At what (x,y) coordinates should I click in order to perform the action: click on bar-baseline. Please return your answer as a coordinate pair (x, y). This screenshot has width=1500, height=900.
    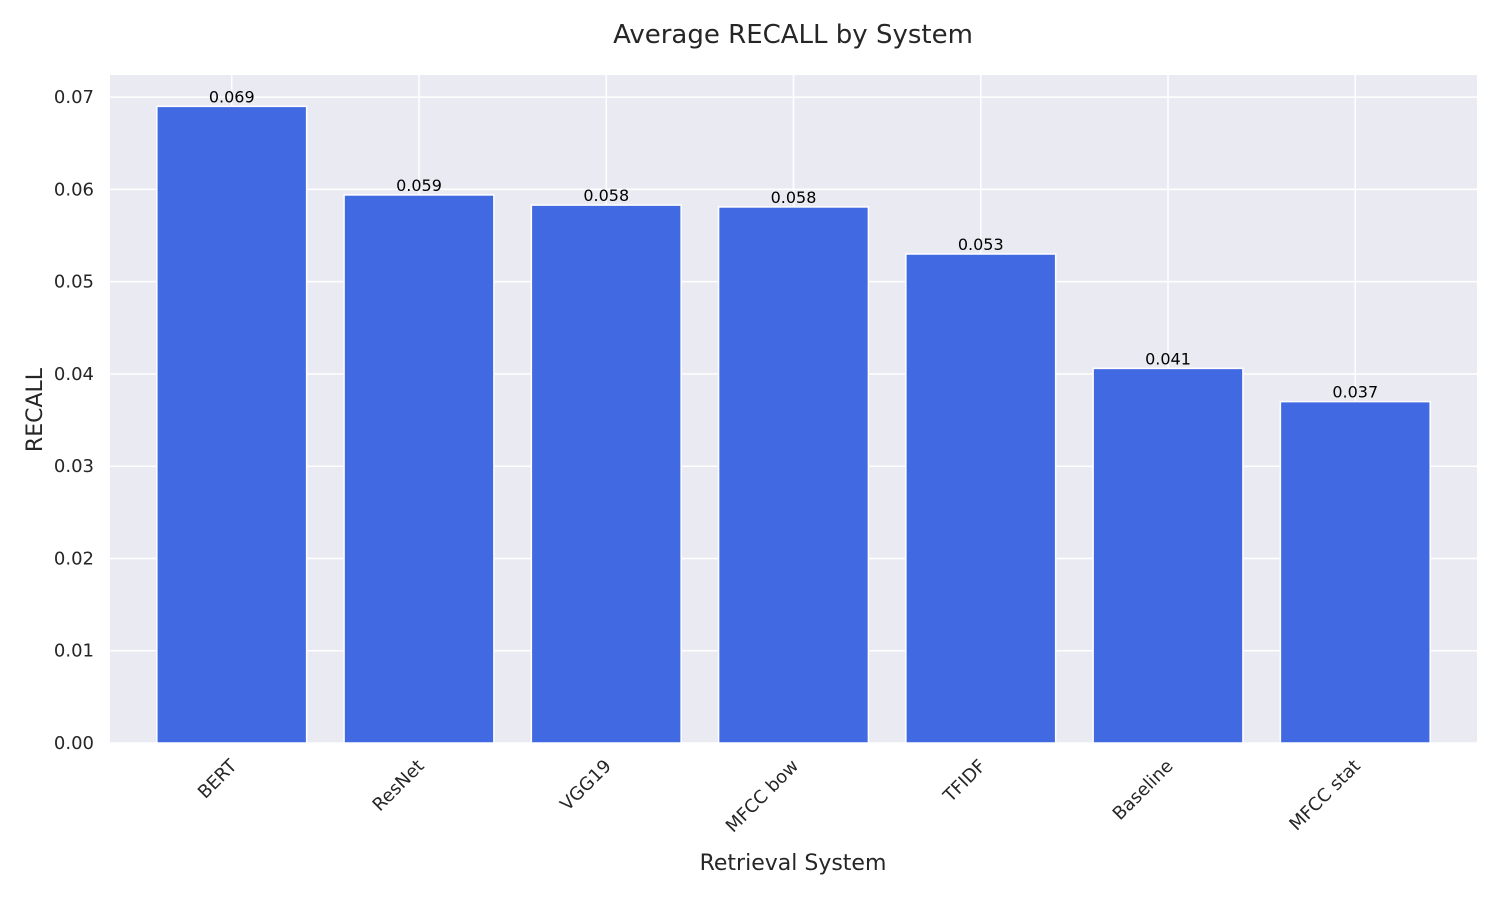
    Looking at the image, I should click on (1168, 555).